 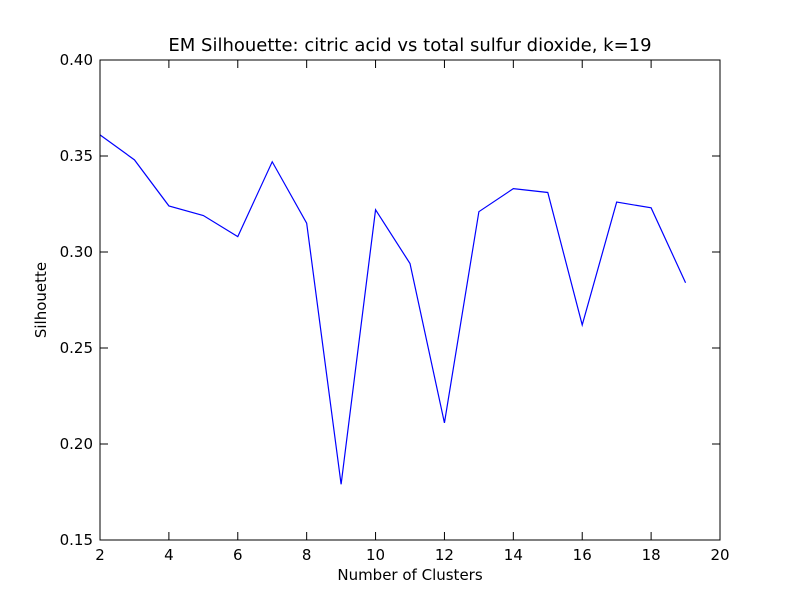 I want to click on y-tick-label: 0.35, so click(x=76, y=156).